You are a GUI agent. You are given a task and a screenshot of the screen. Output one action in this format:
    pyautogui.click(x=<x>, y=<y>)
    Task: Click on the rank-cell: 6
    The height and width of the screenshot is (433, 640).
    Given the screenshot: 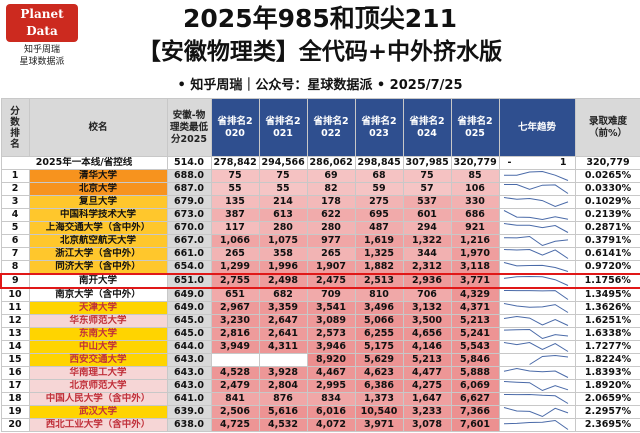 What is the action you would take?
    pyautogui.click(x=15, y=240)
    